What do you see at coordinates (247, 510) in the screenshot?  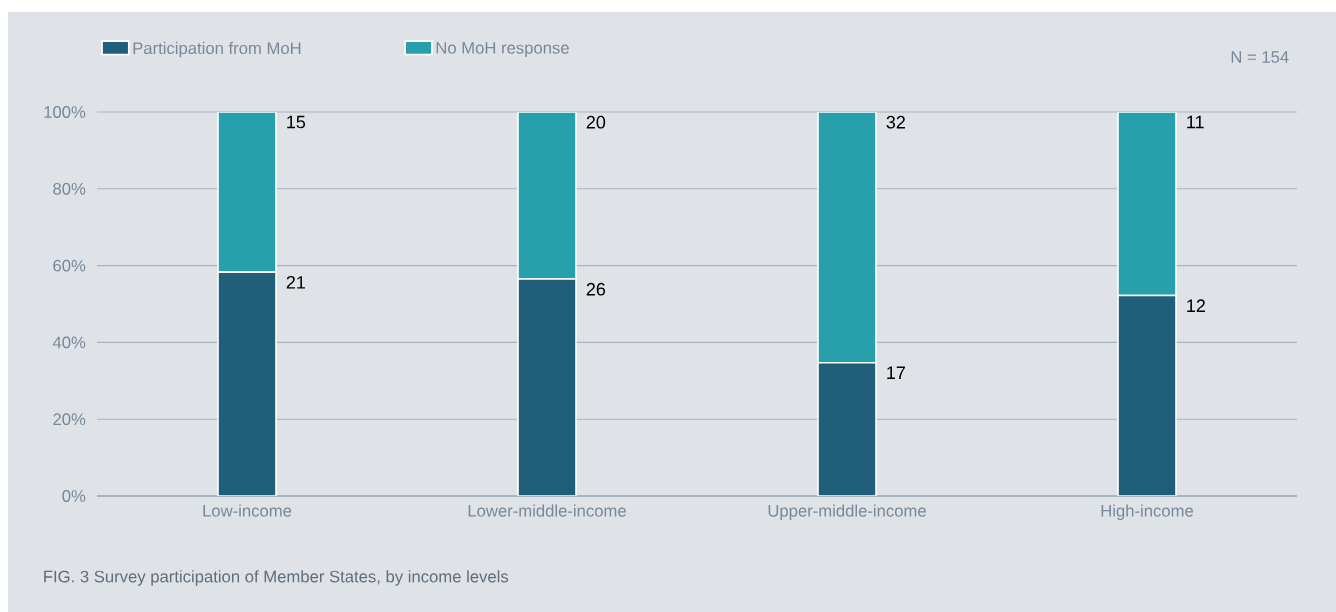 I see `x-tick-label: Low-income` at bounding box center [247, 510].